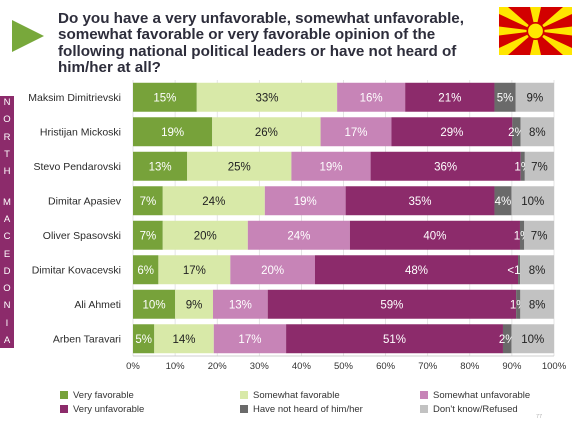  What do you see at coordinates (87, 340) in the screenshot?
I see `category-label: Arben Taravari` at bounding box center [87, 340].